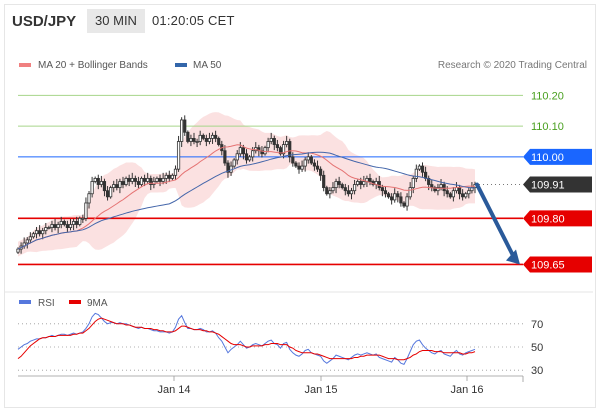  What do you see at coordinates (548, 265) in the screenshot?
I see `level-label-5-text: 109.65` at bounding box center [548, 265].